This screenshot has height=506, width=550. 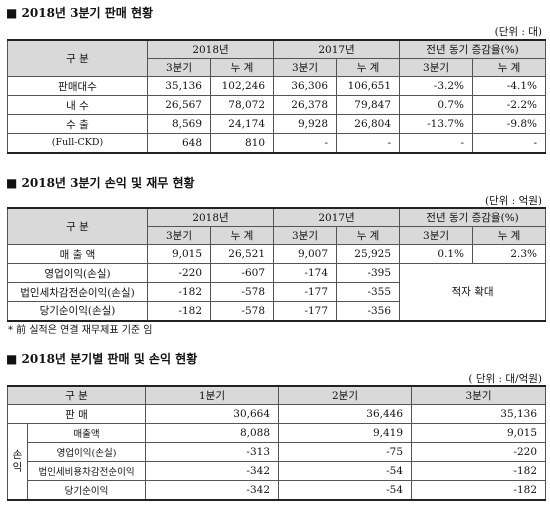 I want to click on cell: -313, so click(x=212, y=452).